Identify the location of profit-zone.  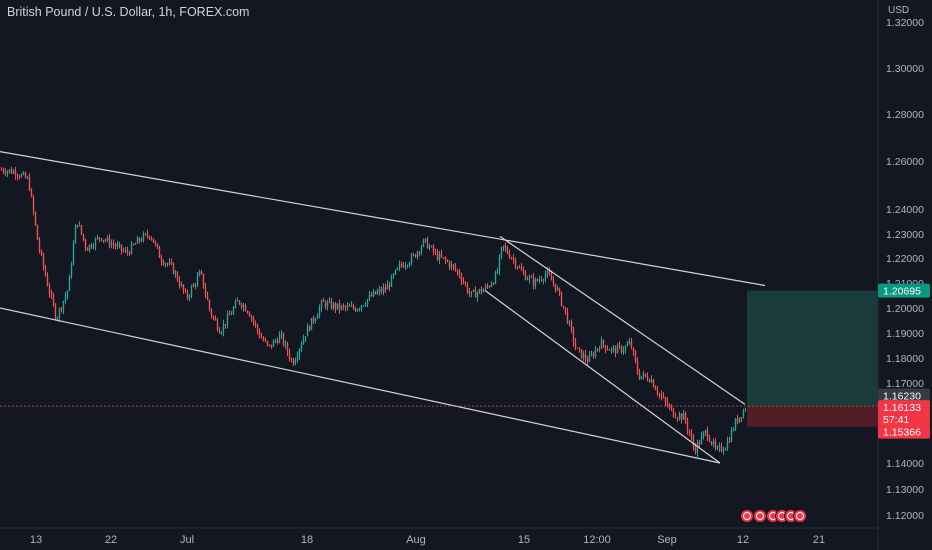
(812, 348).